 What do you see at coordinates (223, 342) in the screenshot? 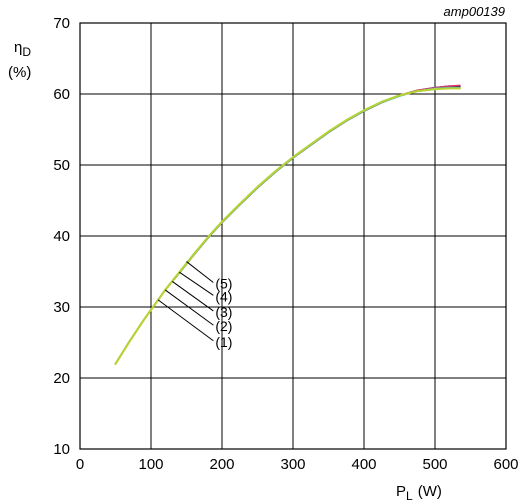
I see `callout-label: (1)` at bounding box center [223, 342].